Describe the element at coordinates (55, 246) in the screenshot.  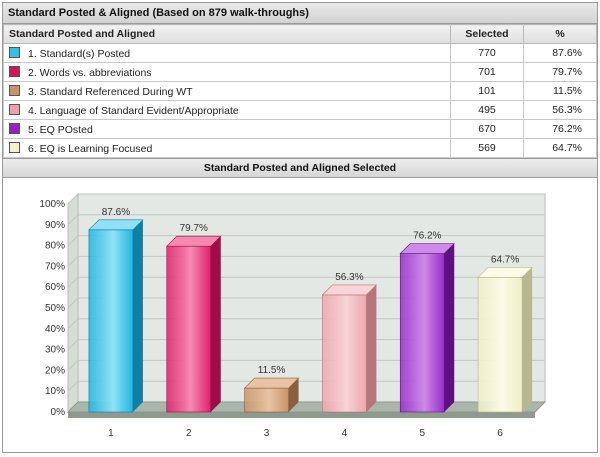
I see `y-tick-label: 80%` at that location.